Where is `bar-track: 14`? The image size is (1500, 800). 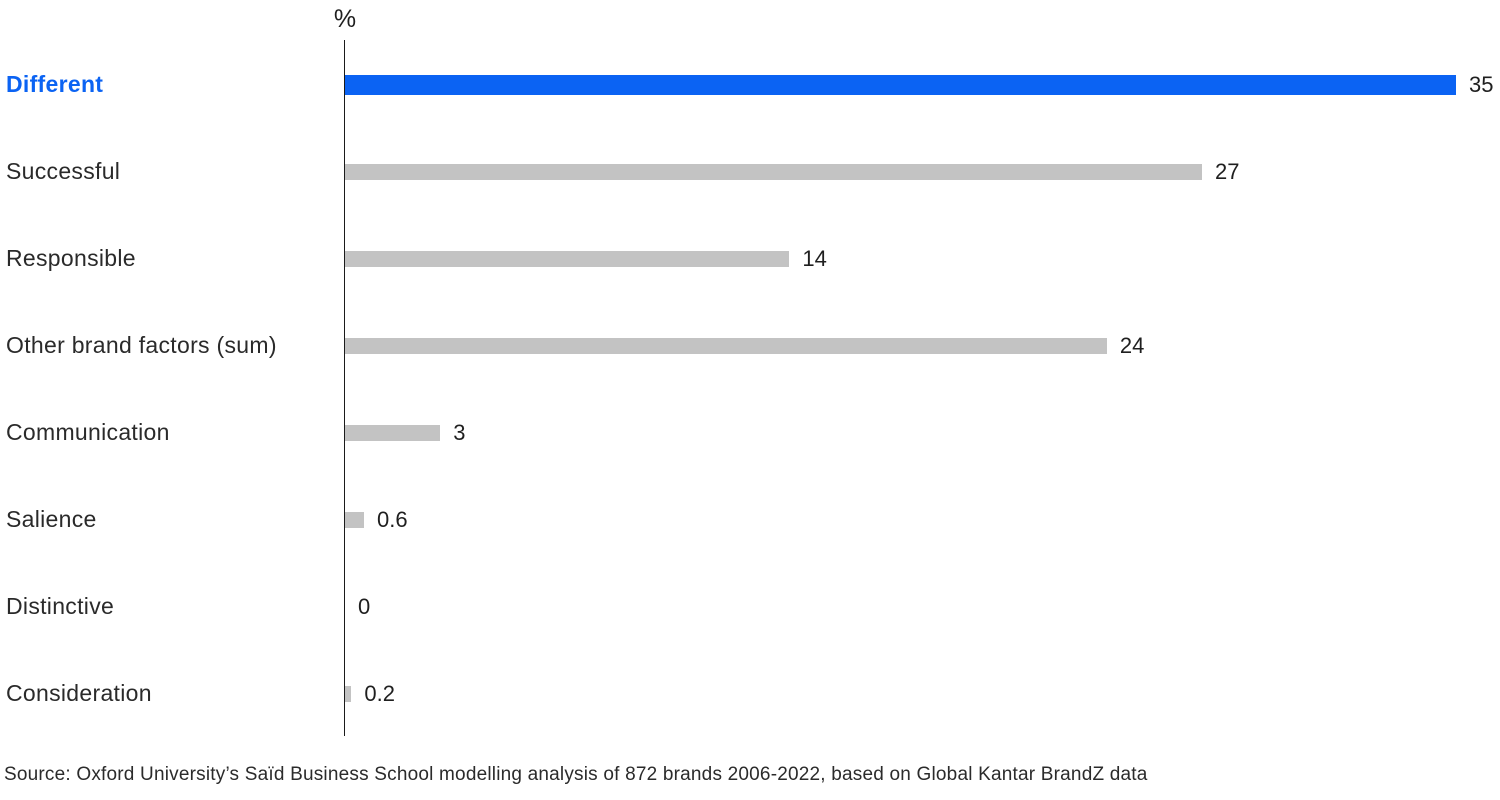 bar-track: 14 is located at coordinates (922, 259).